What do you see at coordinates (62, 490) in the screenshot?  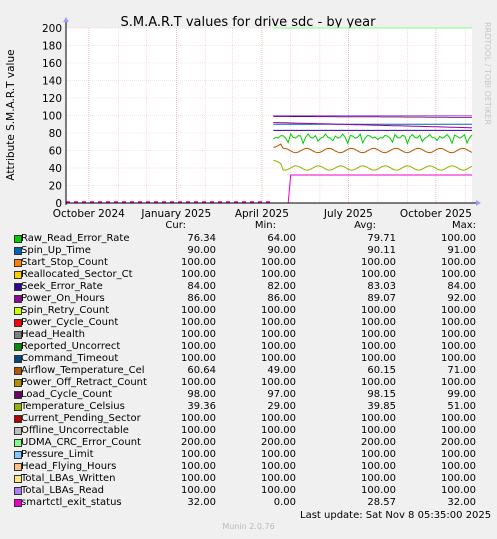 I see `legend-series-name: Total_LBAs_Read` at bounding box center [62, 490].